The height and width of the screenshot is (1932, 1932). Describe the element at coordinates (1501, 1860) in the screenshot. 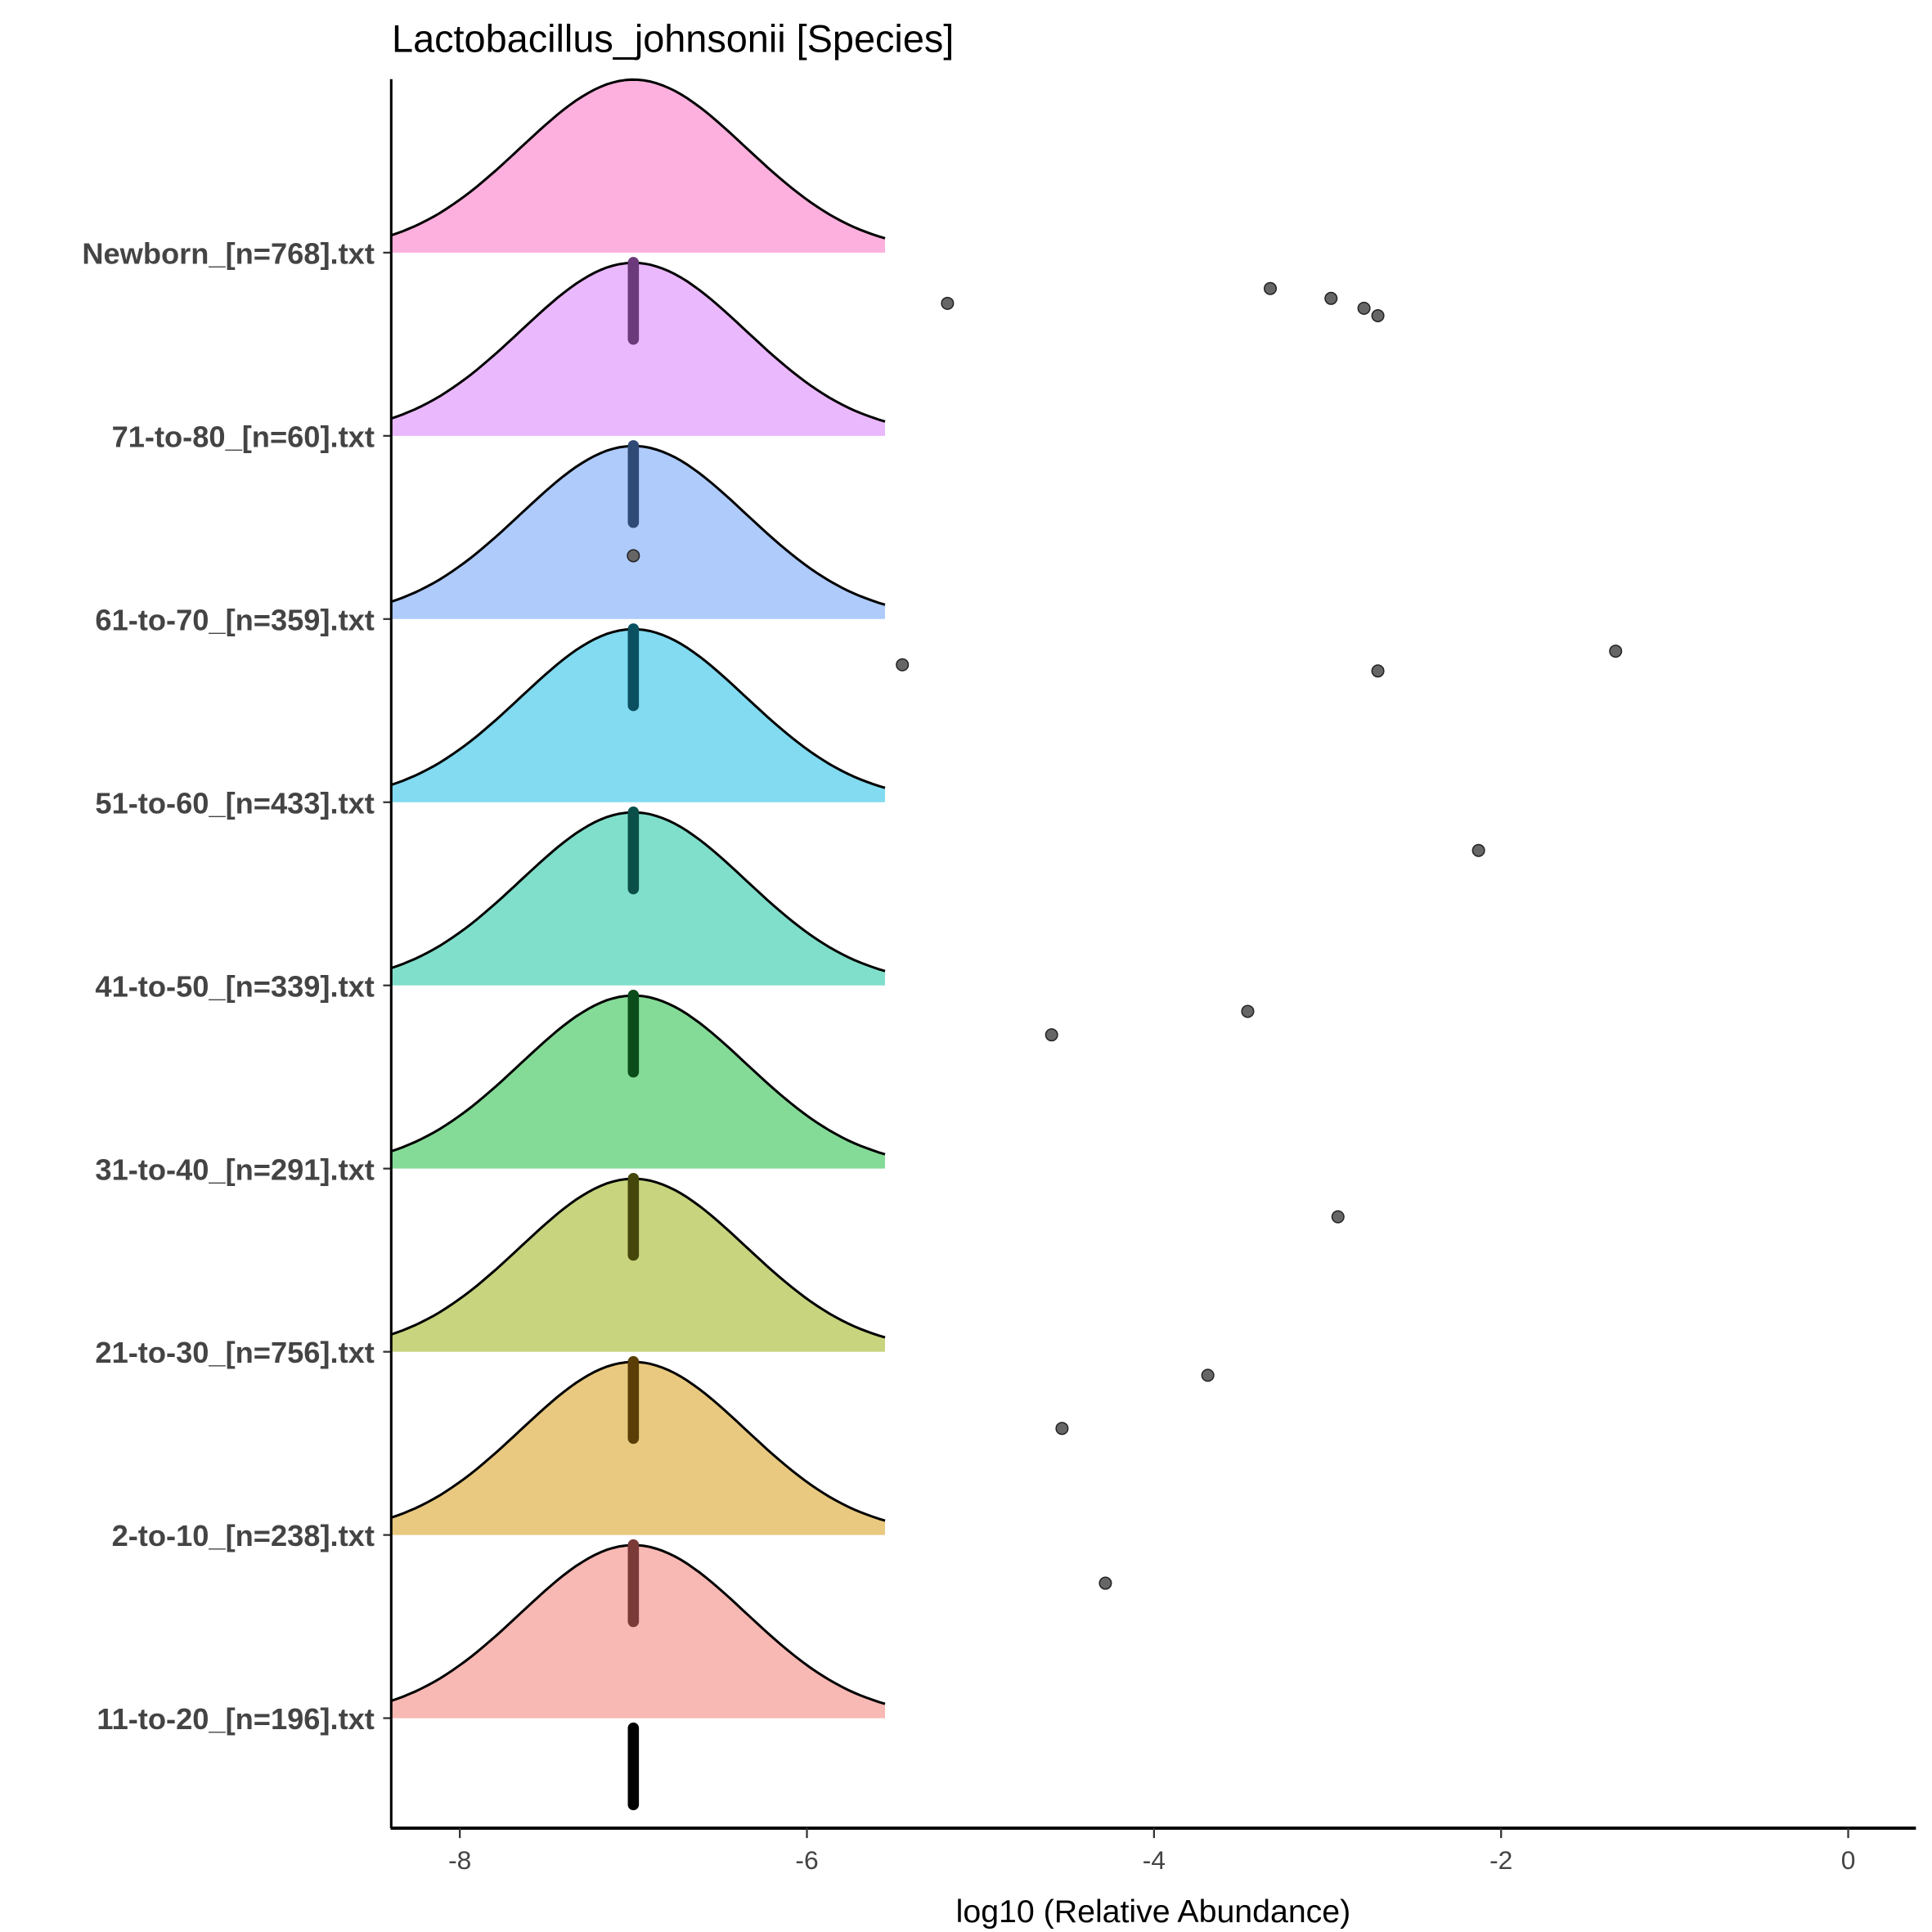

I see `x-tick-label: -2` at that location.